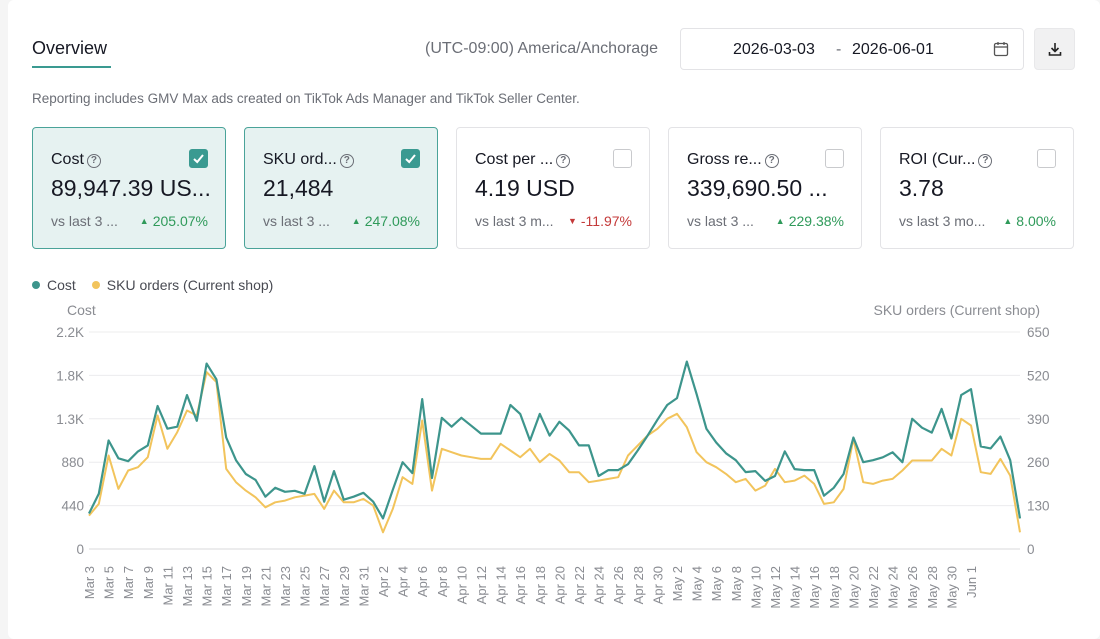 The width and height of the screenshot is (1100, 639). I want to click on calendar-icon, so click(1001, 49).